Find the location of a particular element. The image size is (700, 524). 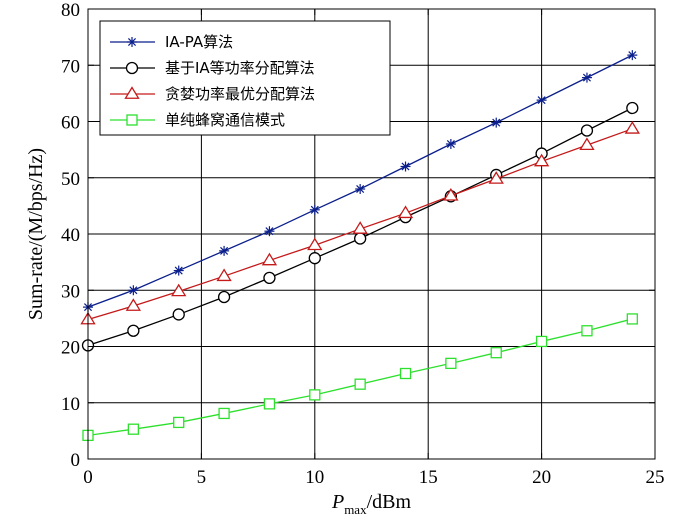

y-axis-label: Sum-rate/(M/bps/Hz) is located at coordinates (36, 234).